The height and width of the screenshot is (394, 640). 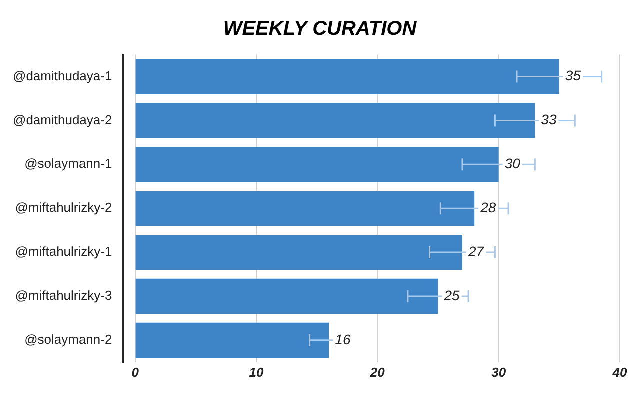 What do you see at coordinates (256, 372) in the screenshot?
I see `x-tick-label: 10` at bounding box center [256, 372].